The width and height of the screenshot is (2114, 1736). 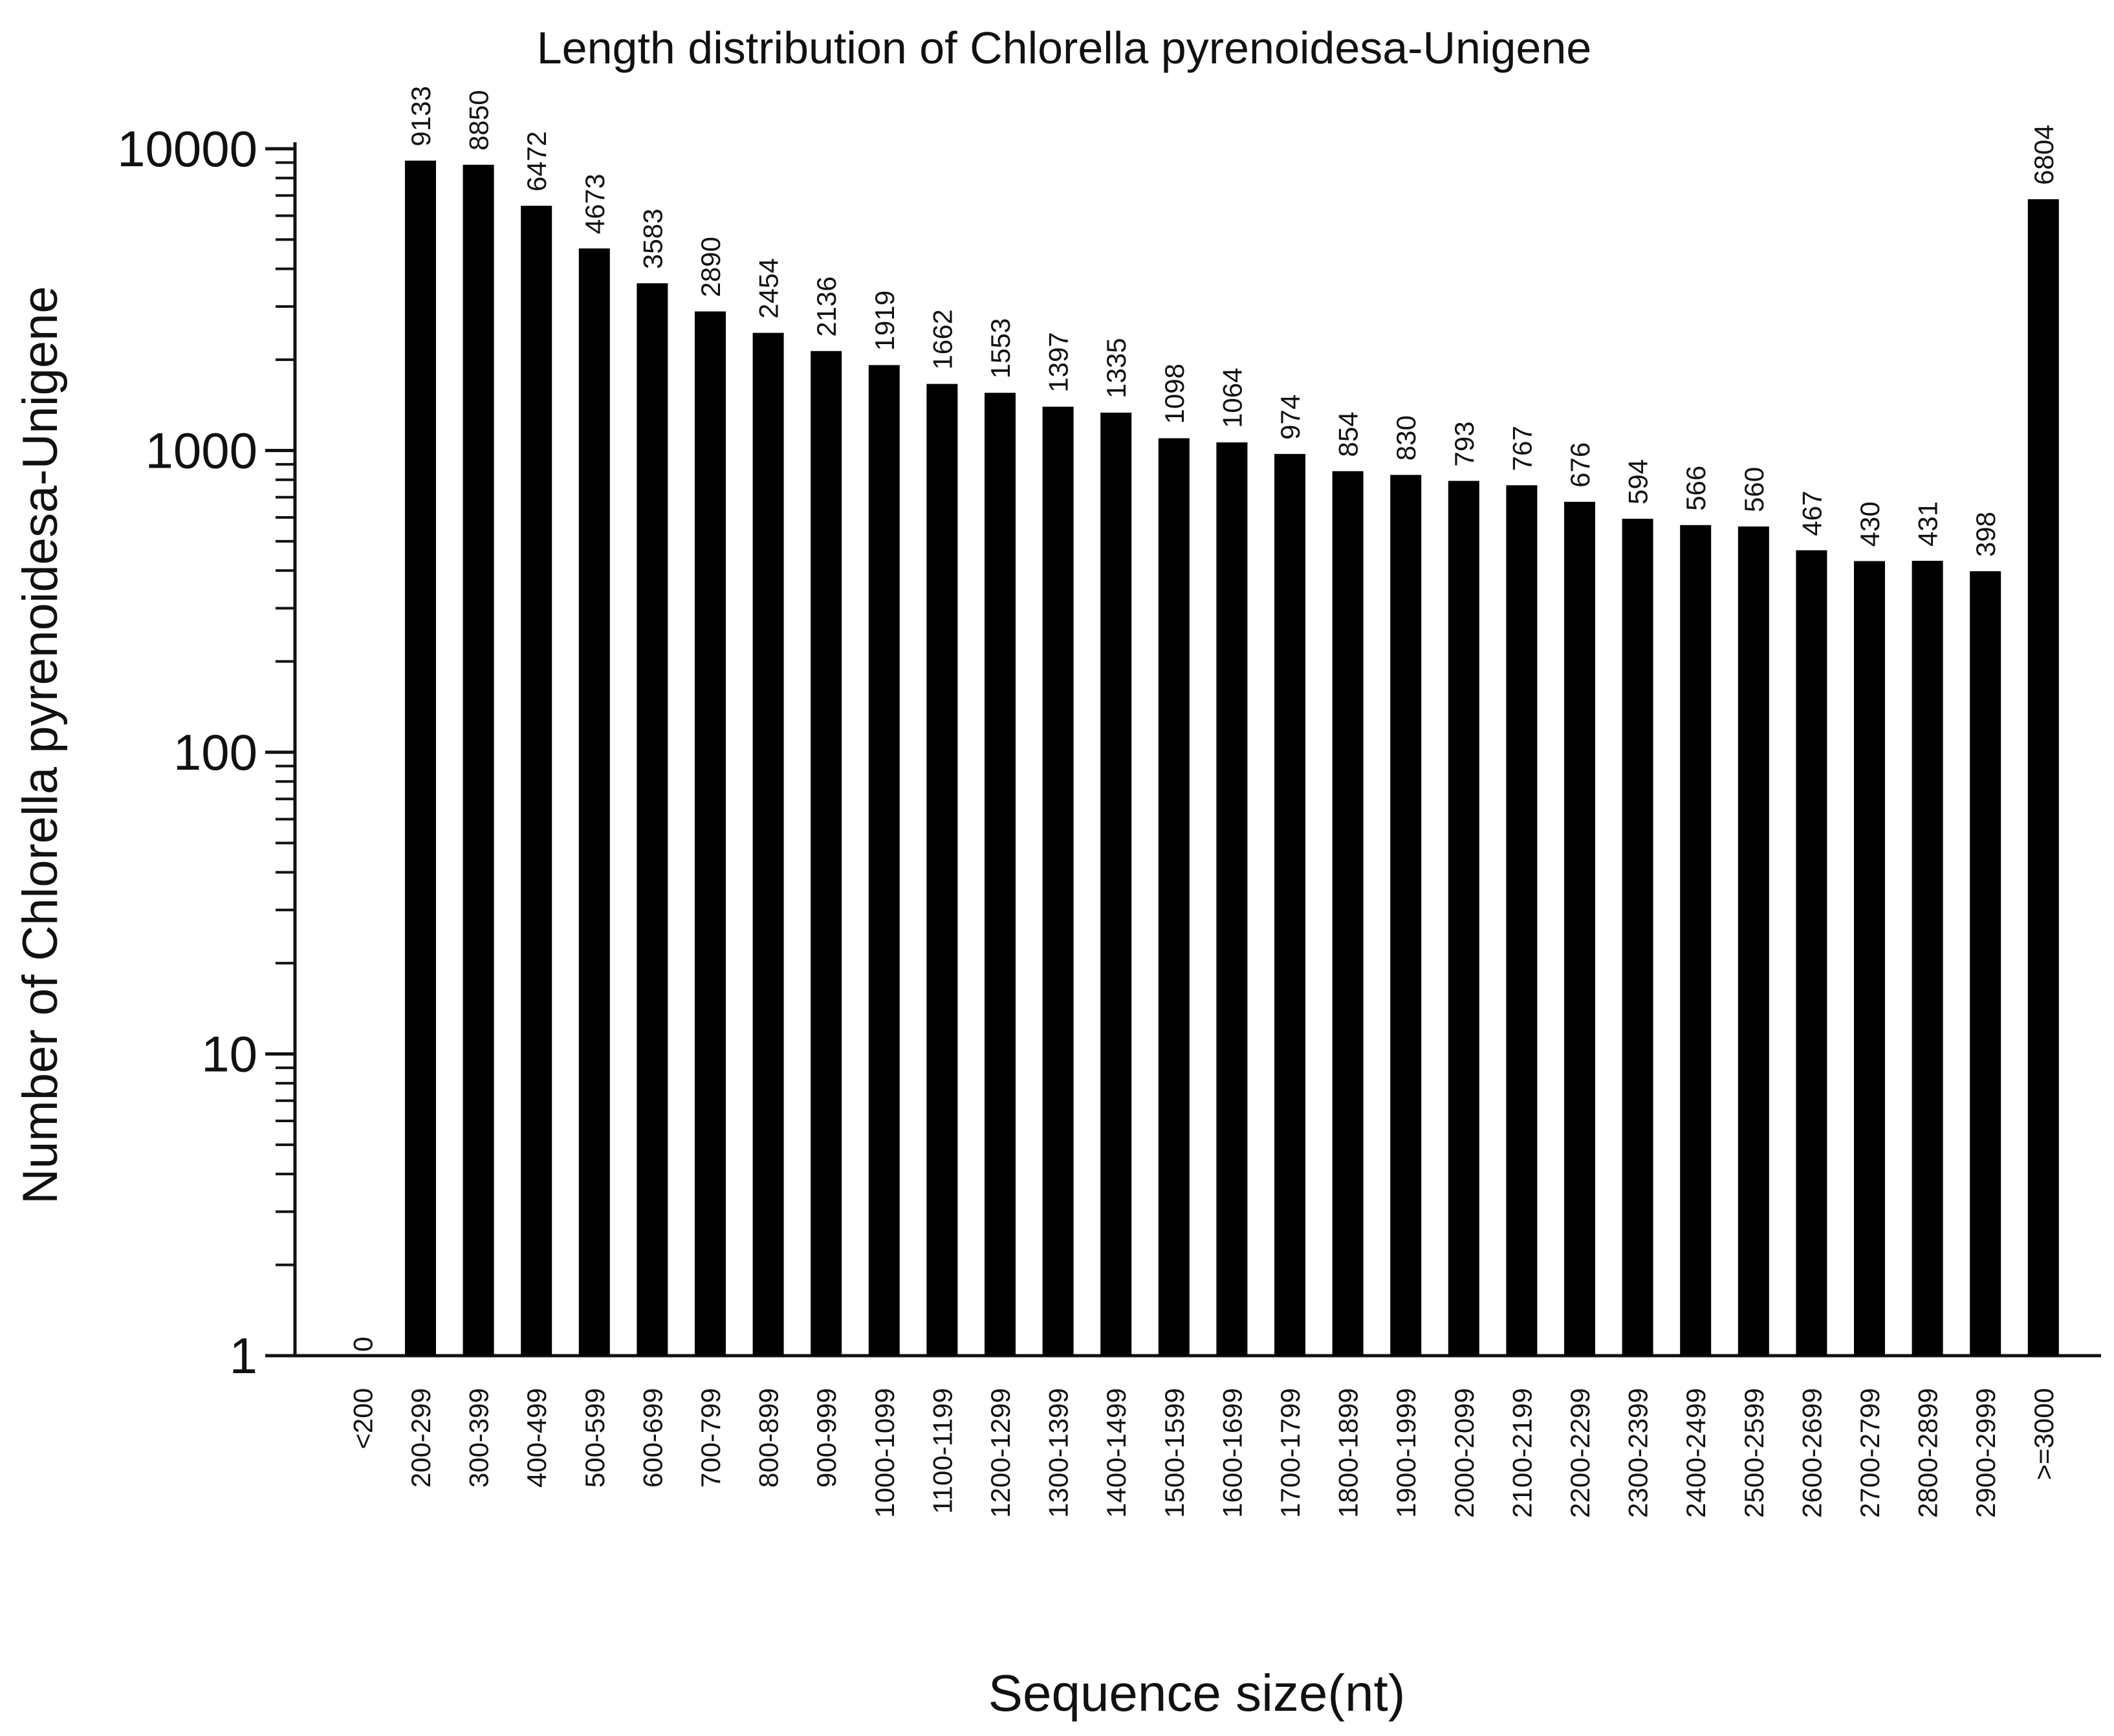 I want to click on x-tick-label: 800-899, so click(x=769, y=1438).